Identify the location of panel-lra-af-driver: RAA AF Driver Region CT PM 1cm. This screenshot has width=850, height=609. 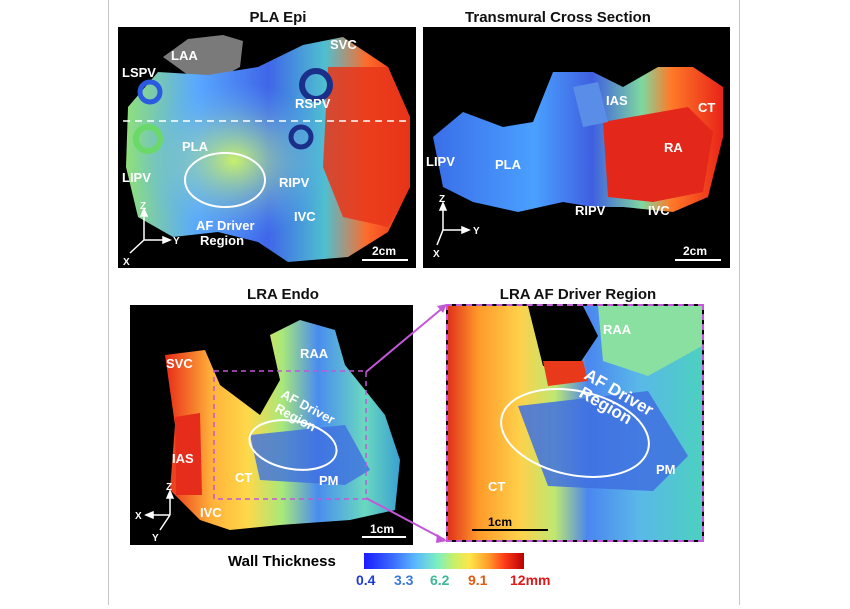
(575, 423).